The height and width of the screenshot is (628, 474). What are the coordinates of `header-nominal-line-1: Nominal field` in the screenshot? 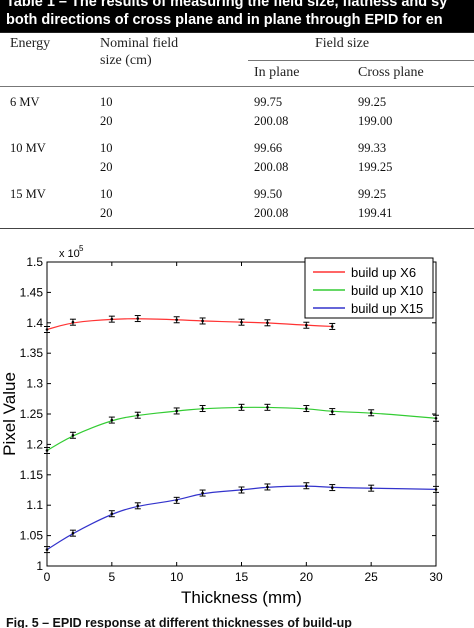 It's located at (139, 43).